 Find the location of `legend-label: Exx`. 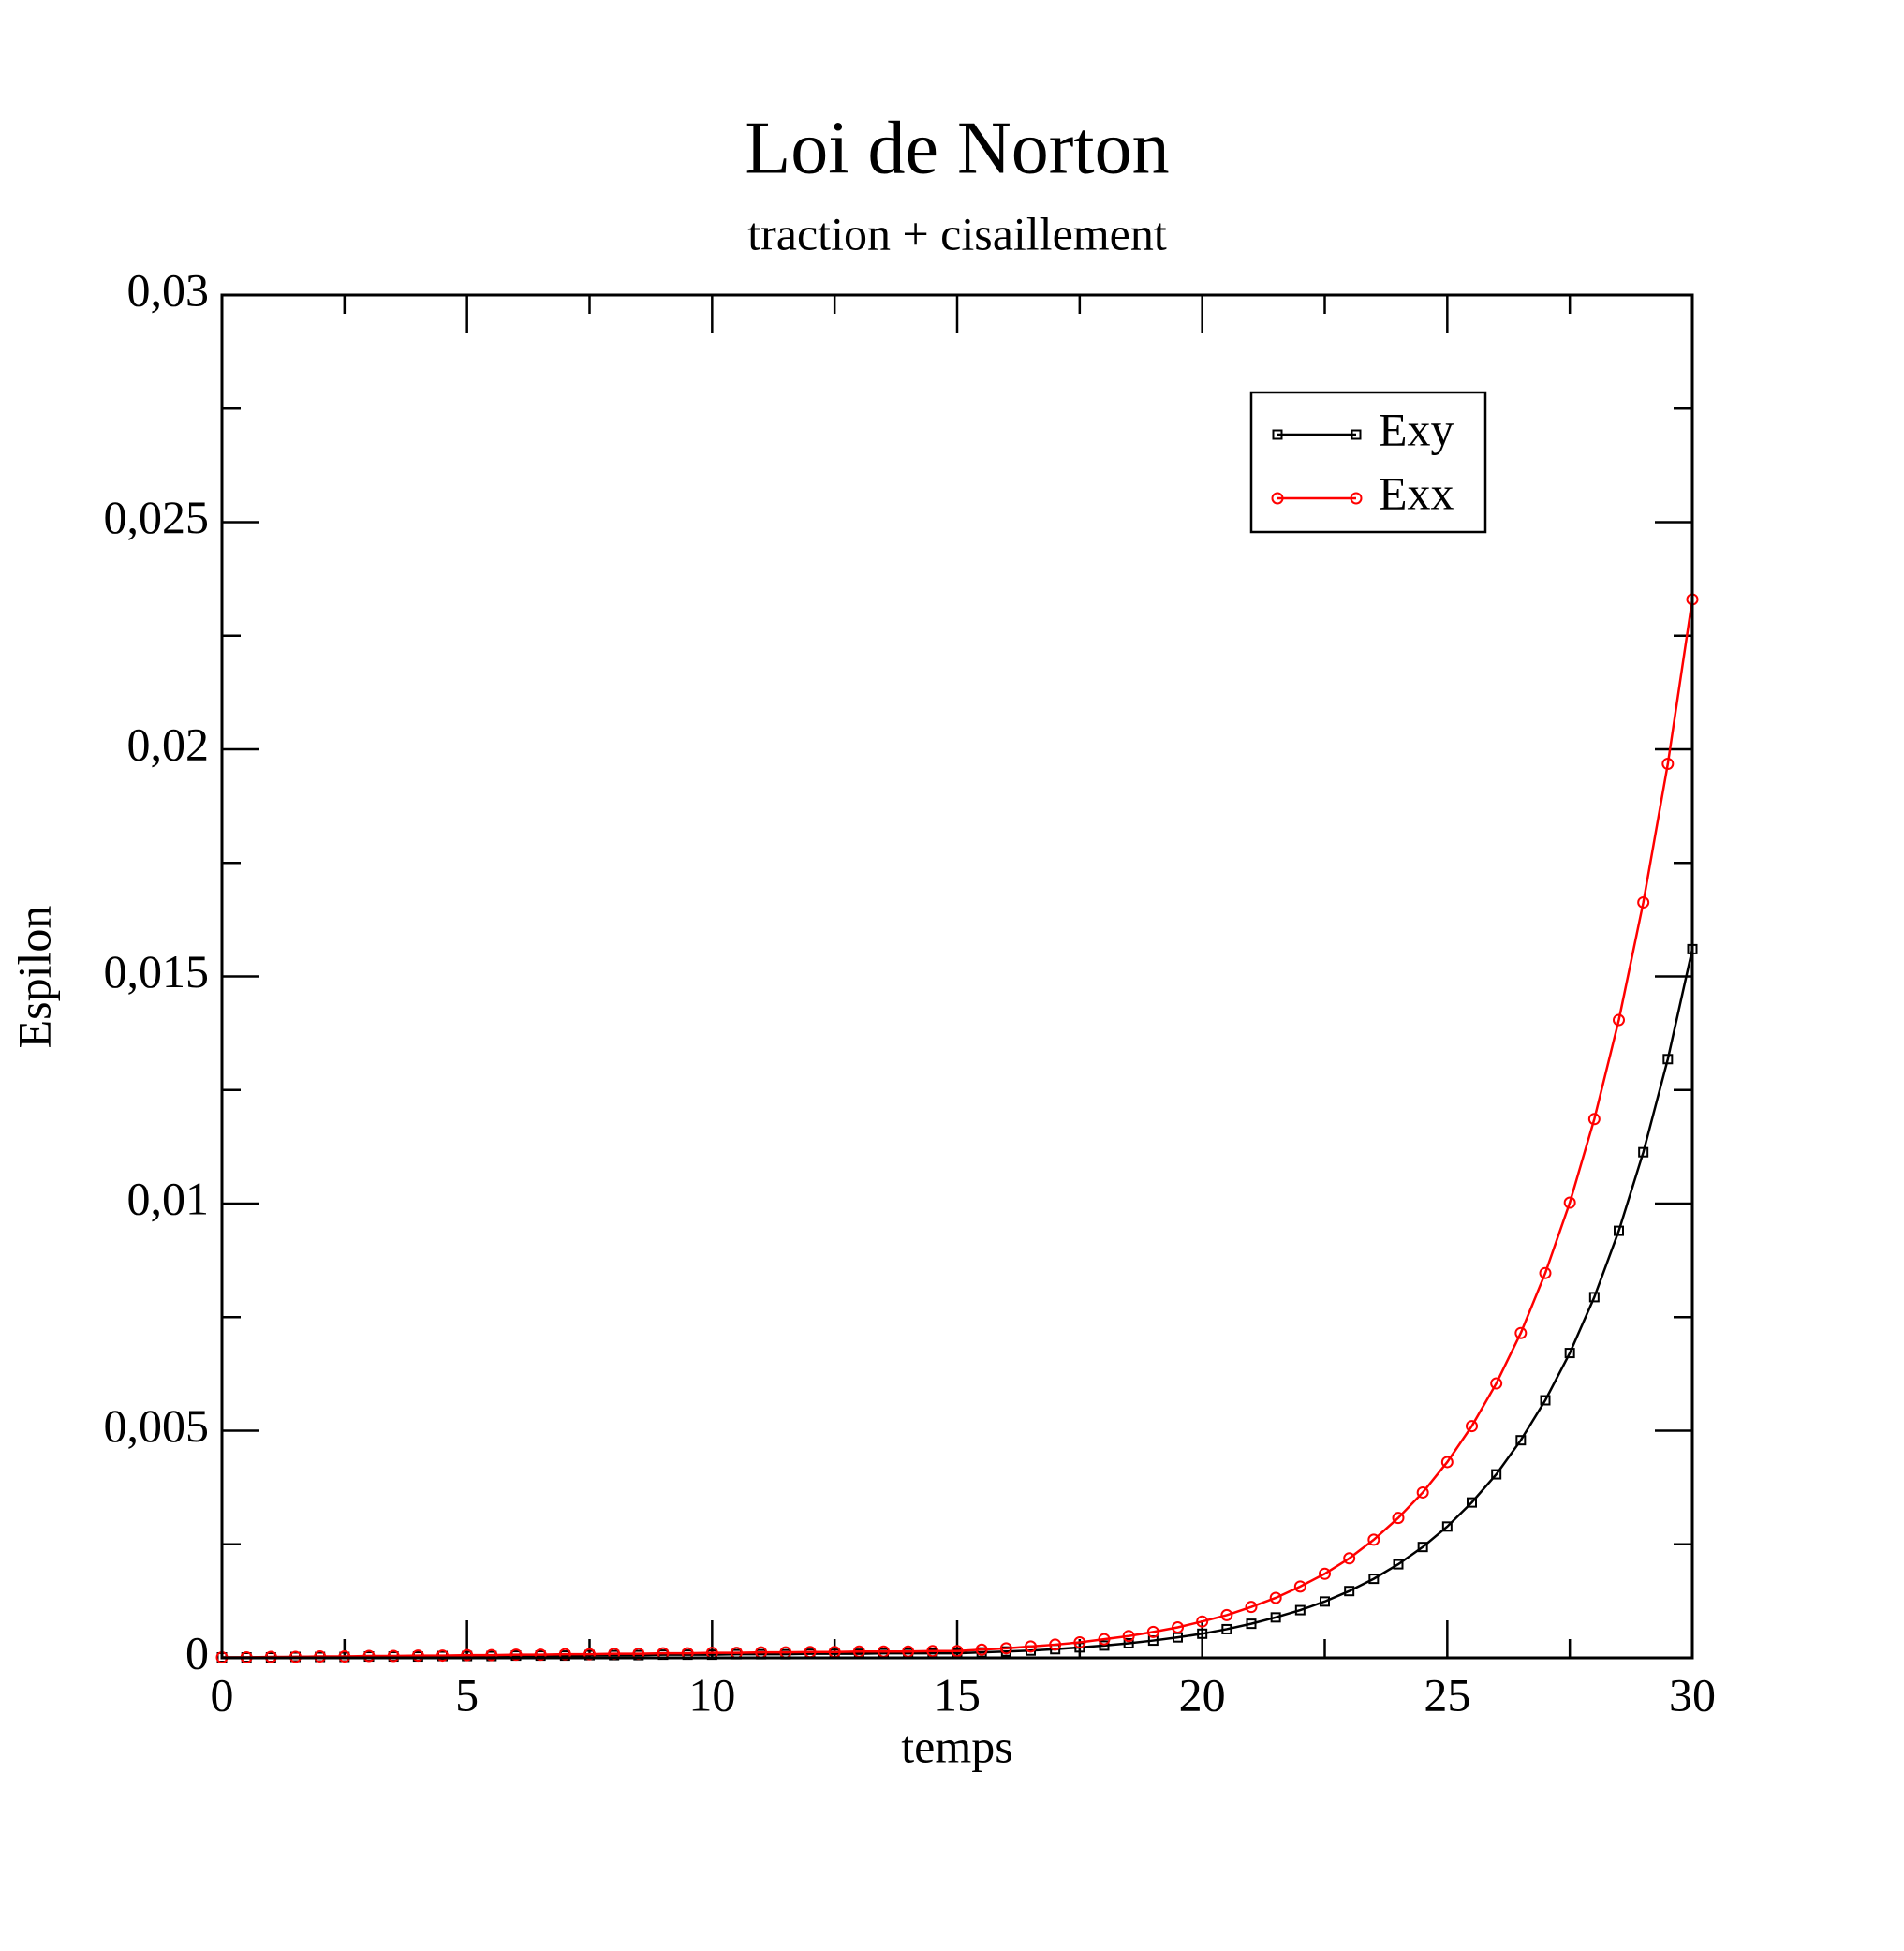

legend-label: Exx is located at coordinates (1417, 493).